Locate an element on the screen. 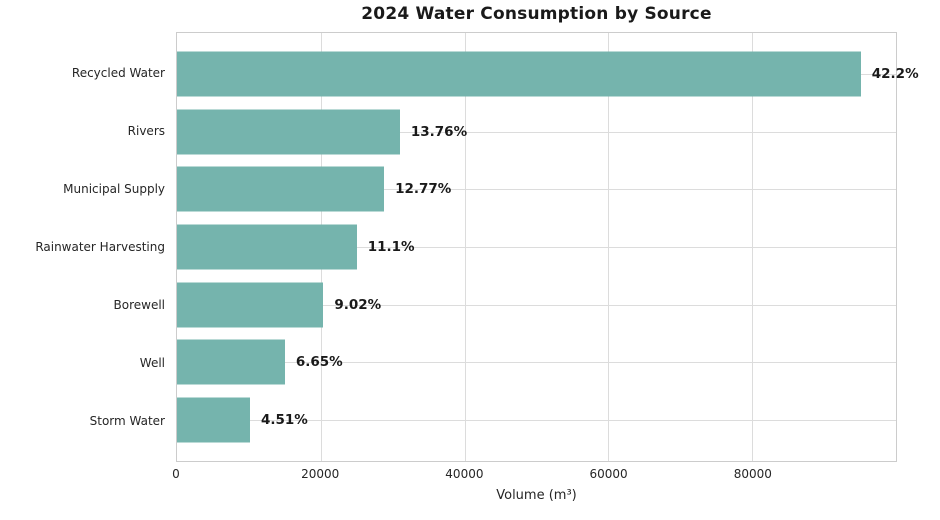 This screenshot has width=940, height=520. x-tick-label: 60000 is located at coordinates (608, 474).